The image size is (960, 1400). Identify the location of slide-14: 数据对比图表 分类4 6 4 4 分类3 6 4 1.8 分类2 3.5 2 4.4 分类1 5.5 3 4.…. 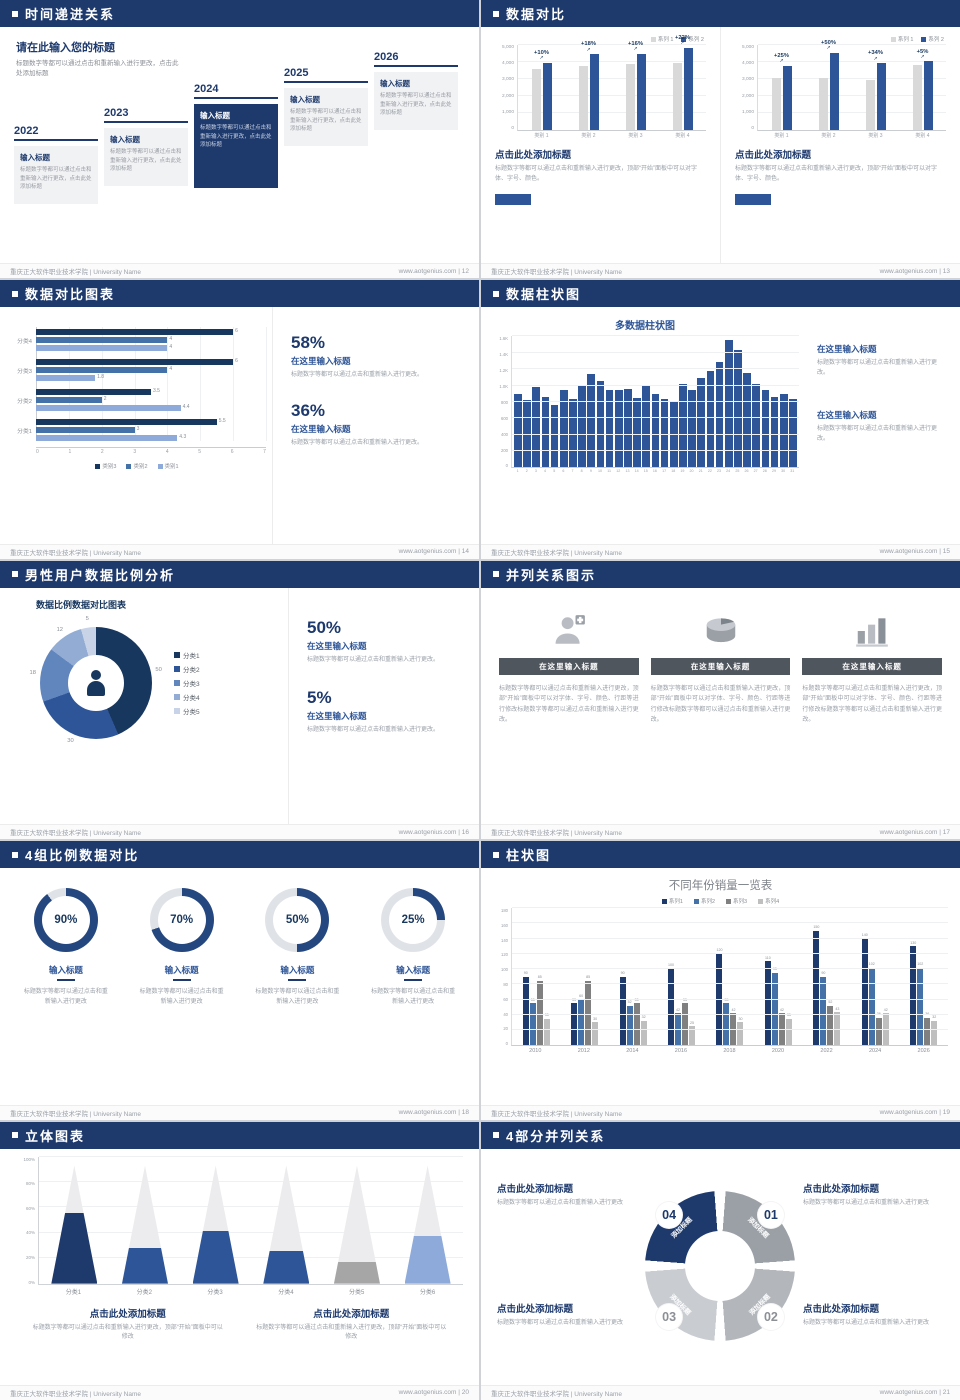
(239, 419).